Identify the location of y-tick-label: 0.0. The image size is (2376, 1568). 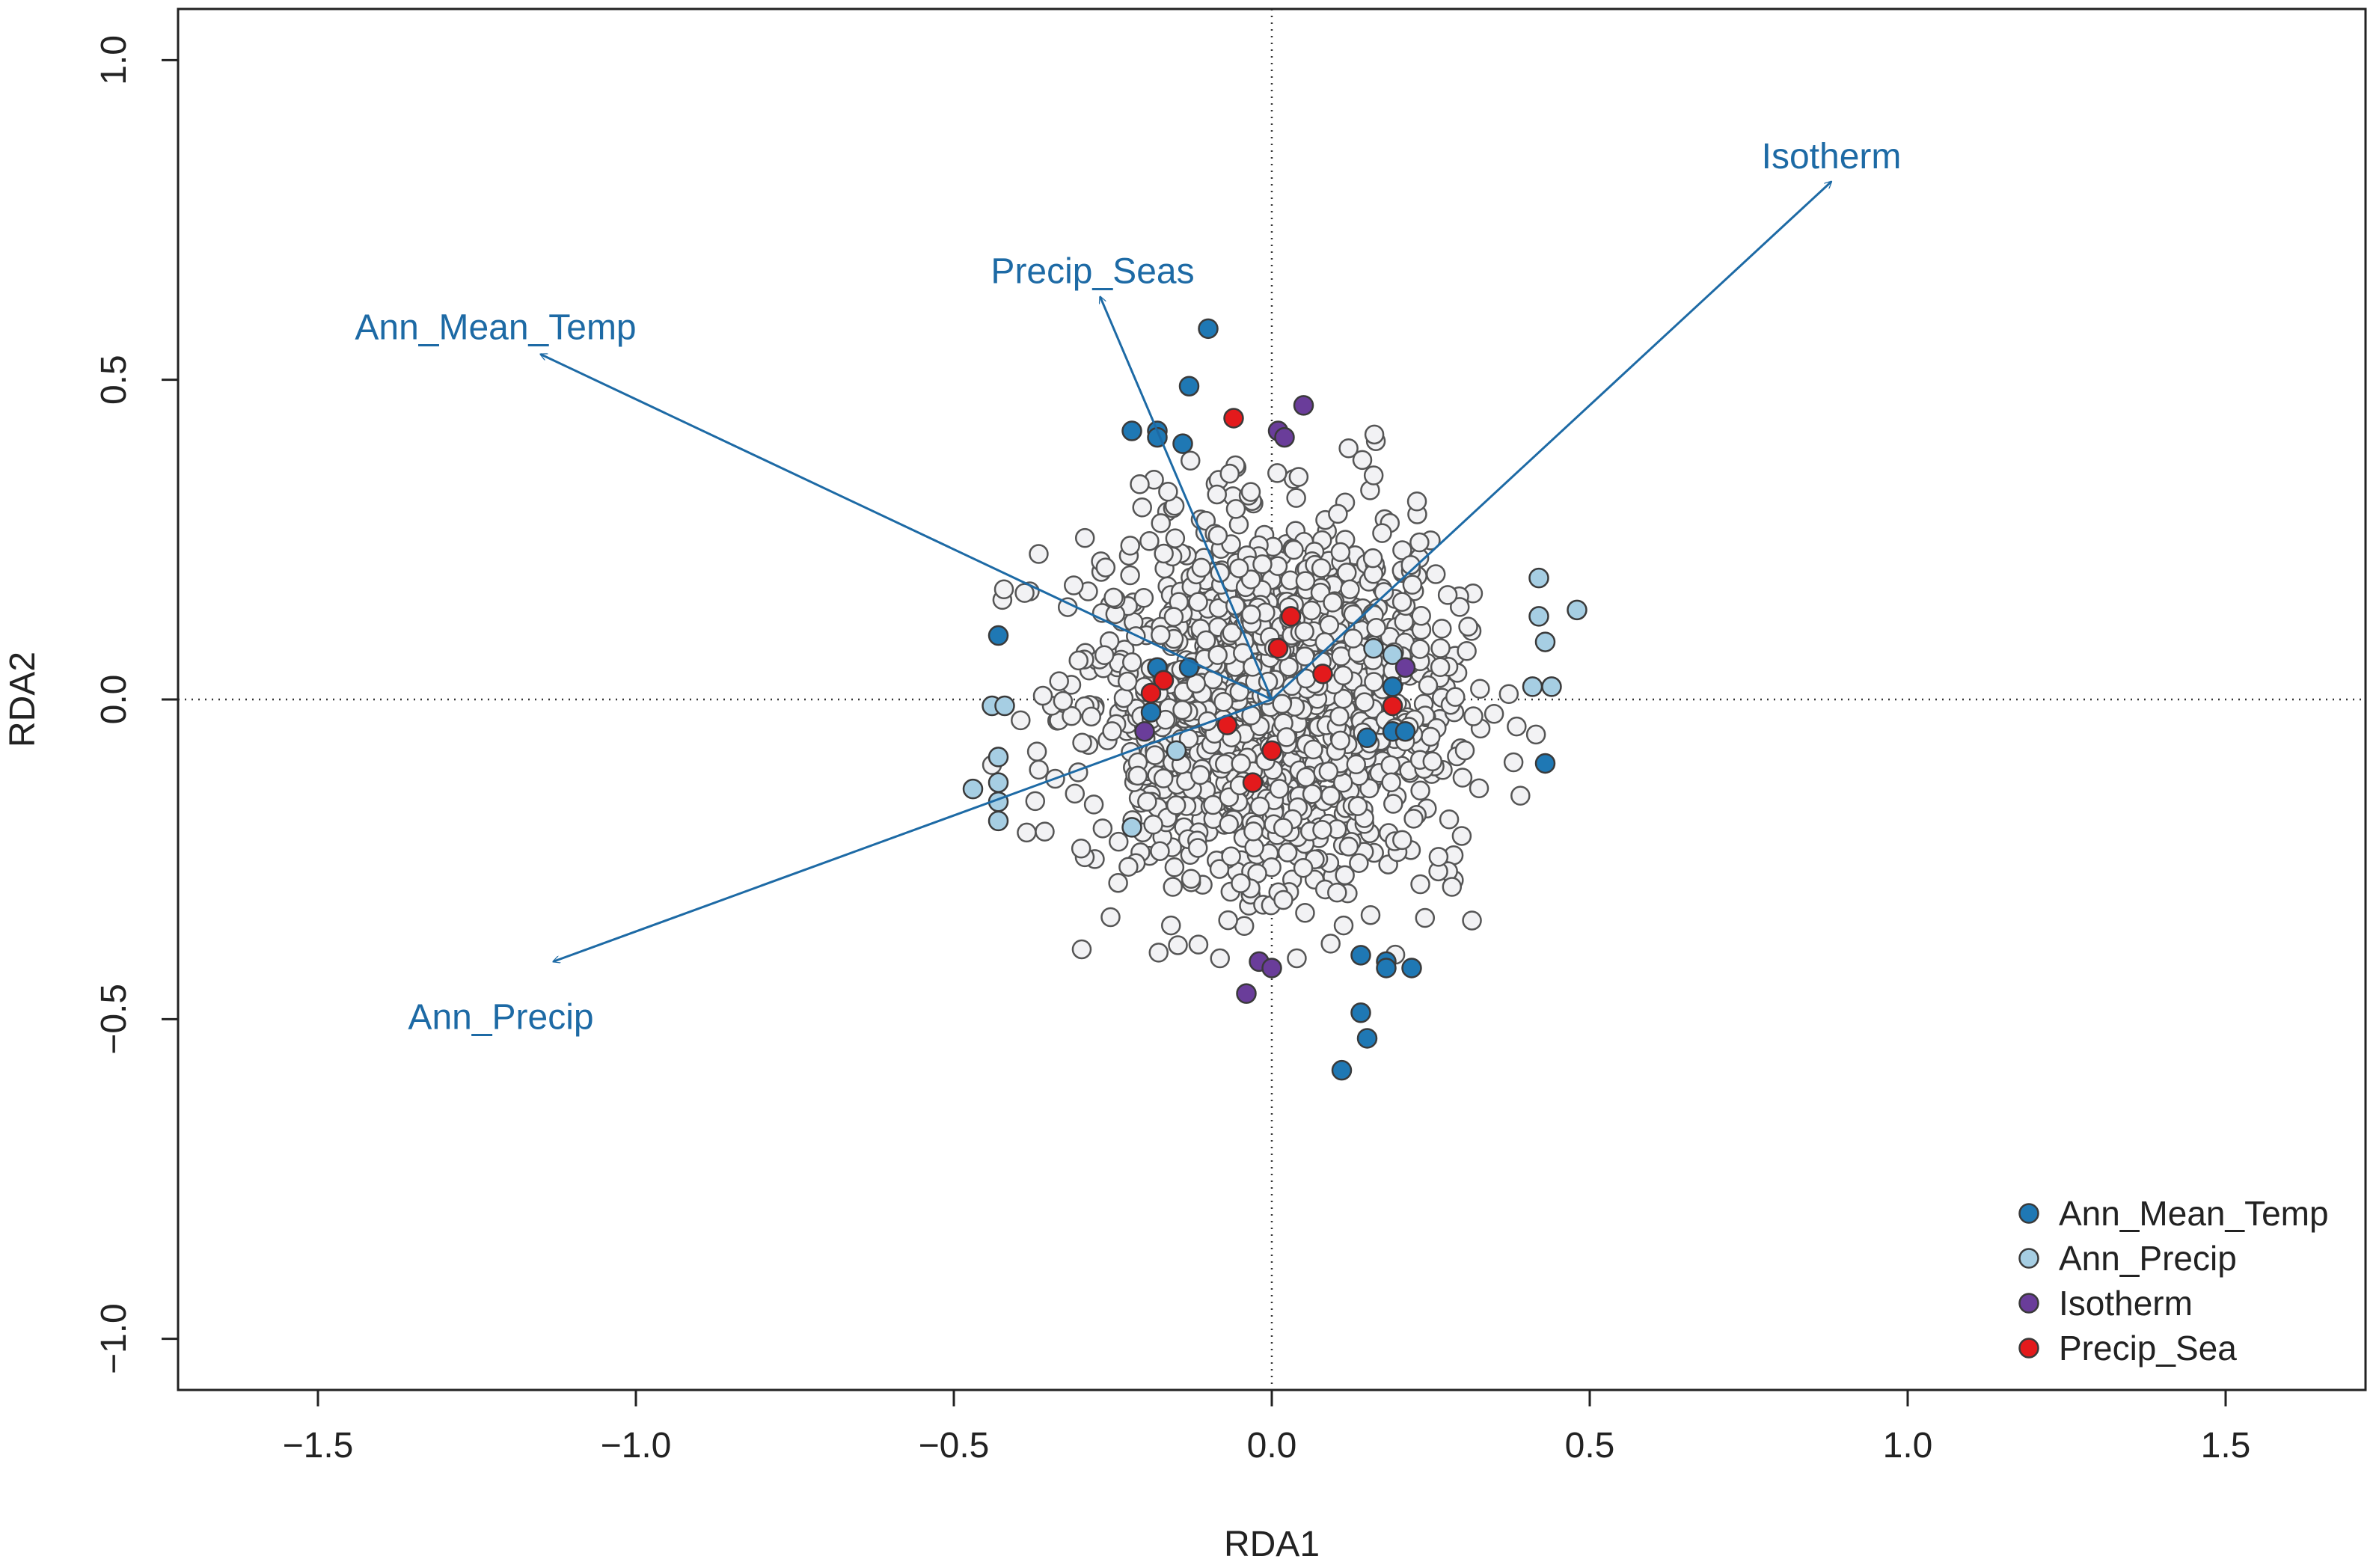
(114, 700).